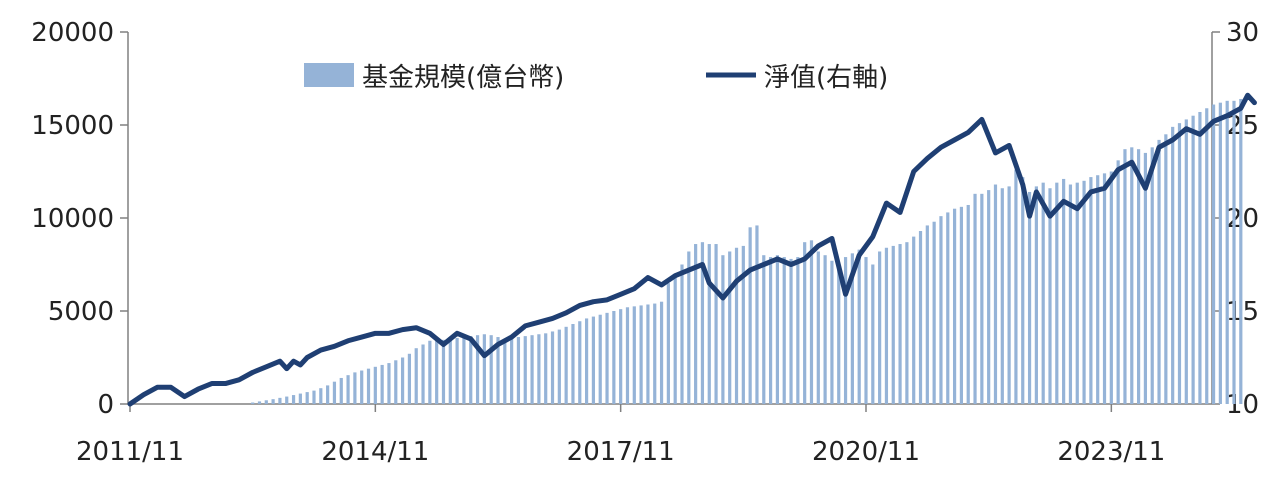 The height and width of the screenshot is (480, 1284). What do you see at coordinates (72, 33) in the screenshot?
I see `left-tick-label: 20000` at bounding box center [72, 33].